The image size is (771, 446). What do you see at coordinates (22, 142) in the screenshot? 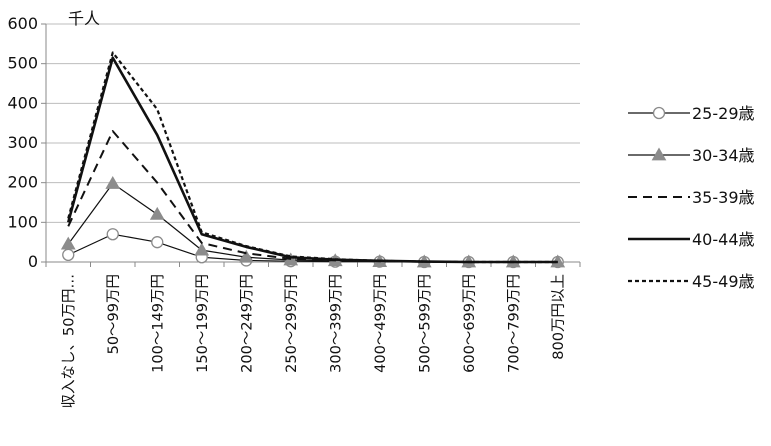
I see `y-tick-label: 300` at bounding box center [22, 142].